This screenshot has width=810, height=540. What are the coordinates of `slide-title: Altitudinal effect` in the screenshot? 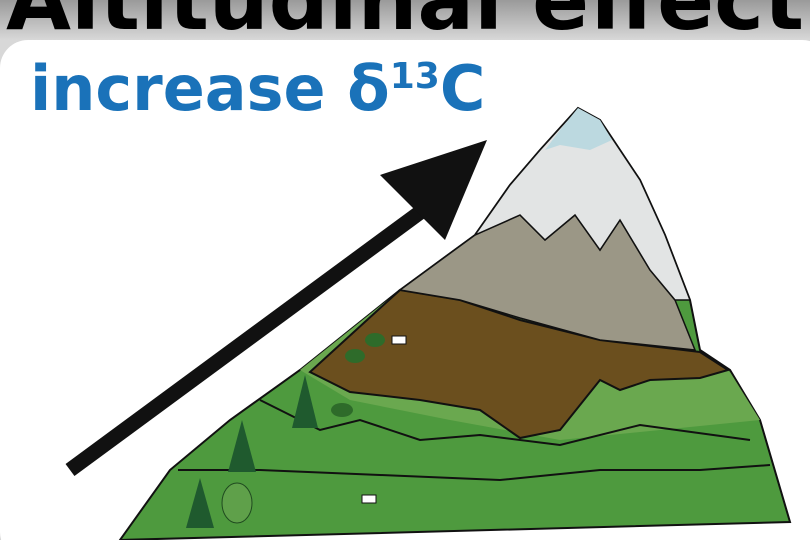 It's located at (405, 24).